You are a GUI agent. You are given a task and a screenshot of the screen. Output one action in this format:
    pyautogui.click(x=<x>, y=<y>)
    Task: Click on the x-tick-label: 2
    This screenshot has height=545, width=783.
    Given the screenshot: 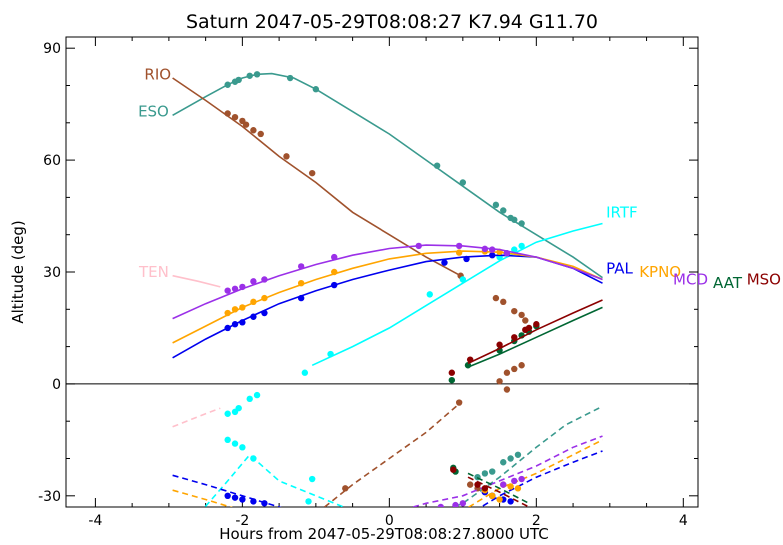 What is the action you would take?
    pyautogui.click(x=536, y=521)
    